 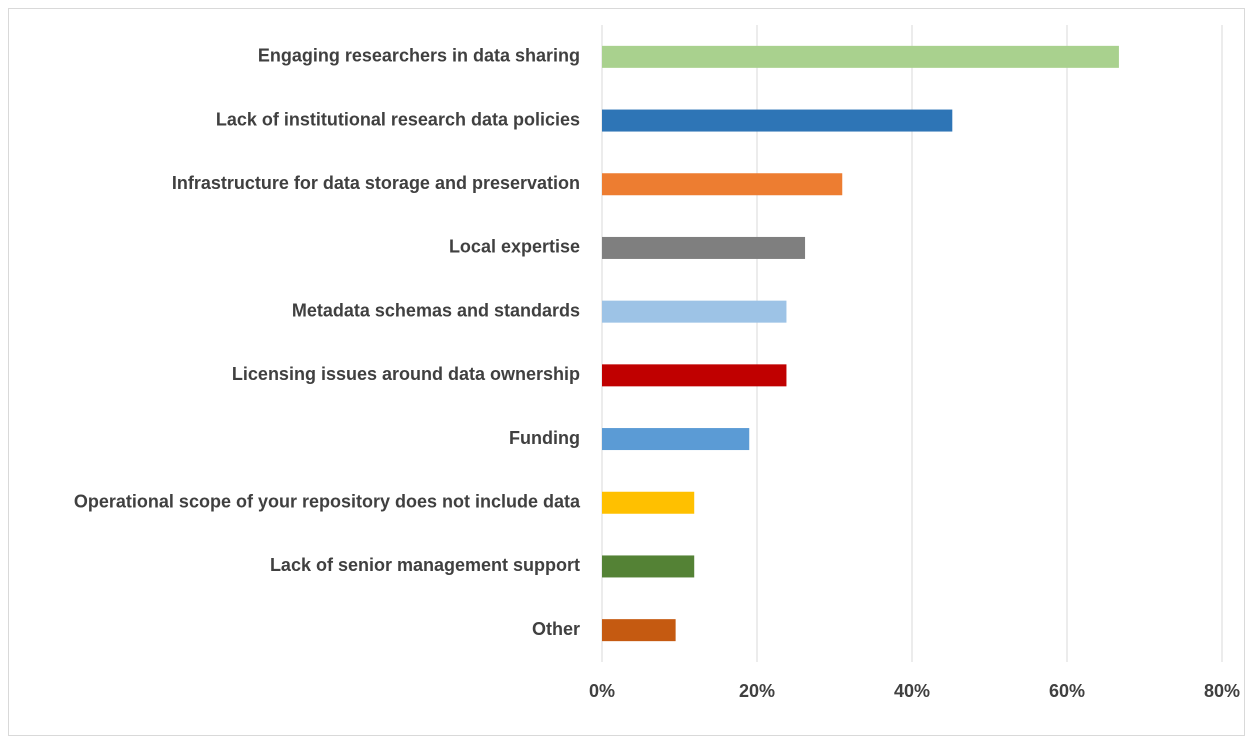 I want to click on x-tick-label: 0%, so click(x=602, y=691).